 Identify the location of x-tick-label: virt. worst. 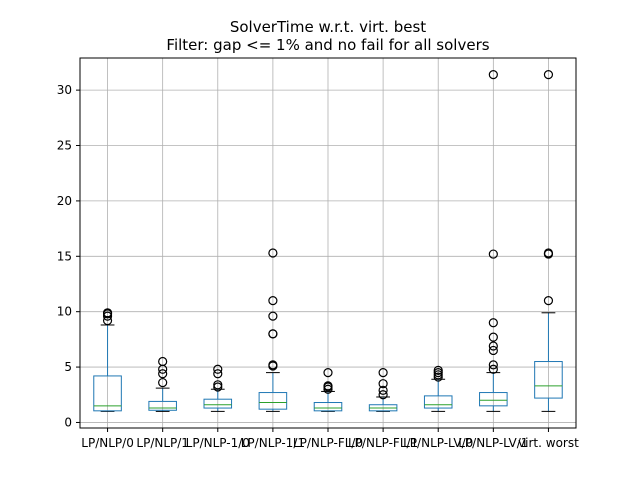
(548, 443).